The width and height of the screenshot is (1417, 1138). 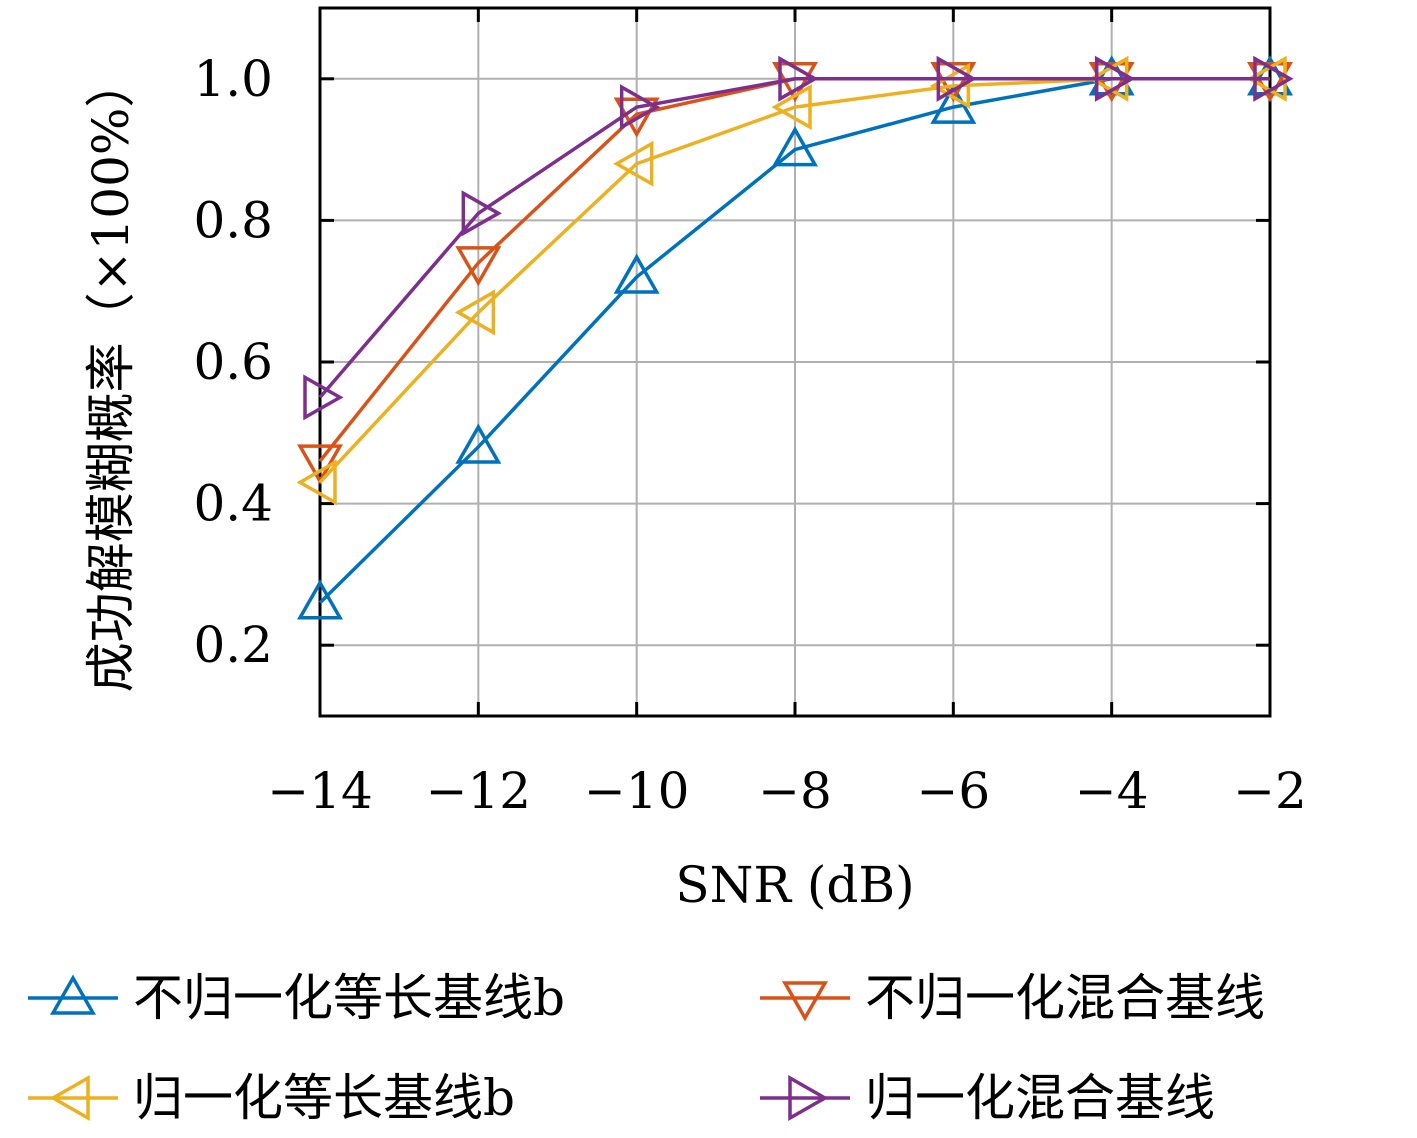 I want to click on x-tick-label: −10, so click(x=637, y=791).